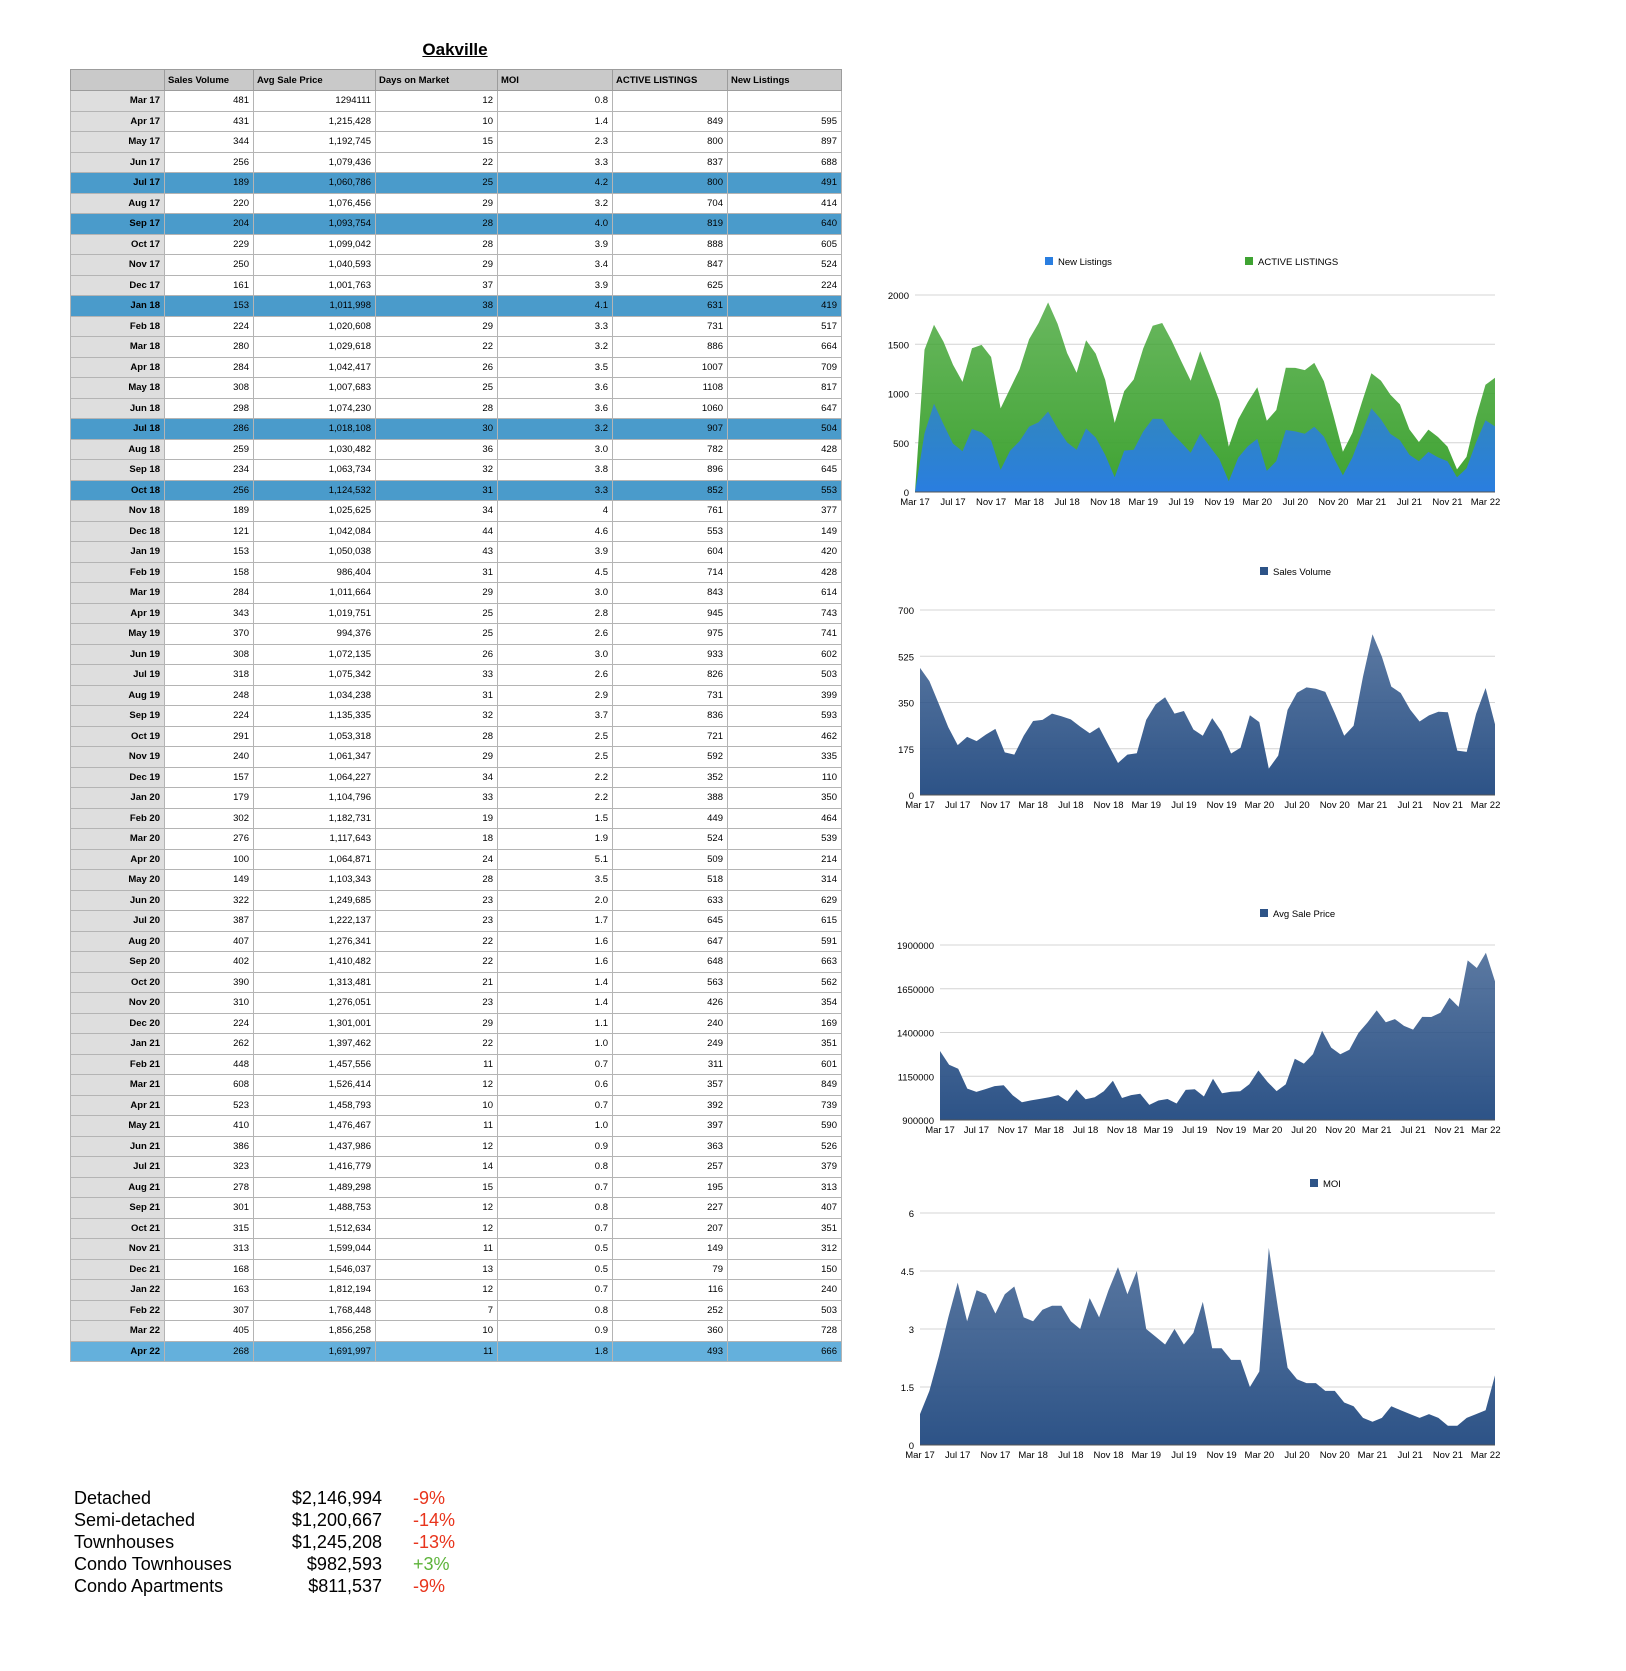 This screenshot has height=1671, width=1626. I want to click on y-tick-label: 1500, so click(898, 345).